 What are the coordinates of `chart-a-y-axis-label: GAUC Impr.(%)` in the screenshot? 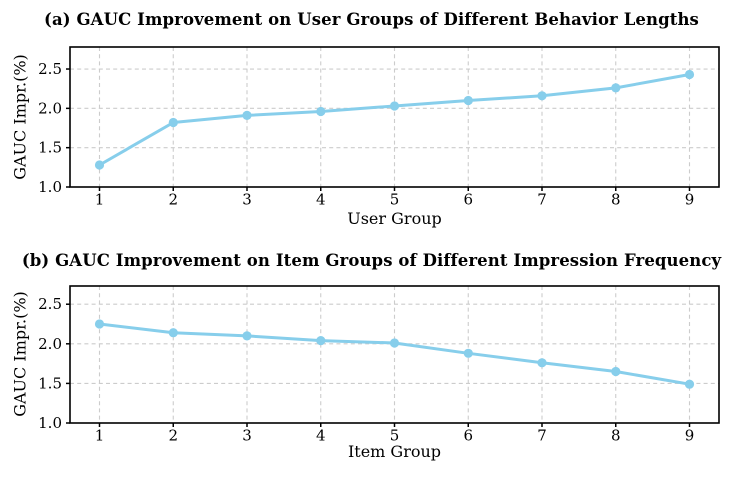 It's located at (20, 117).